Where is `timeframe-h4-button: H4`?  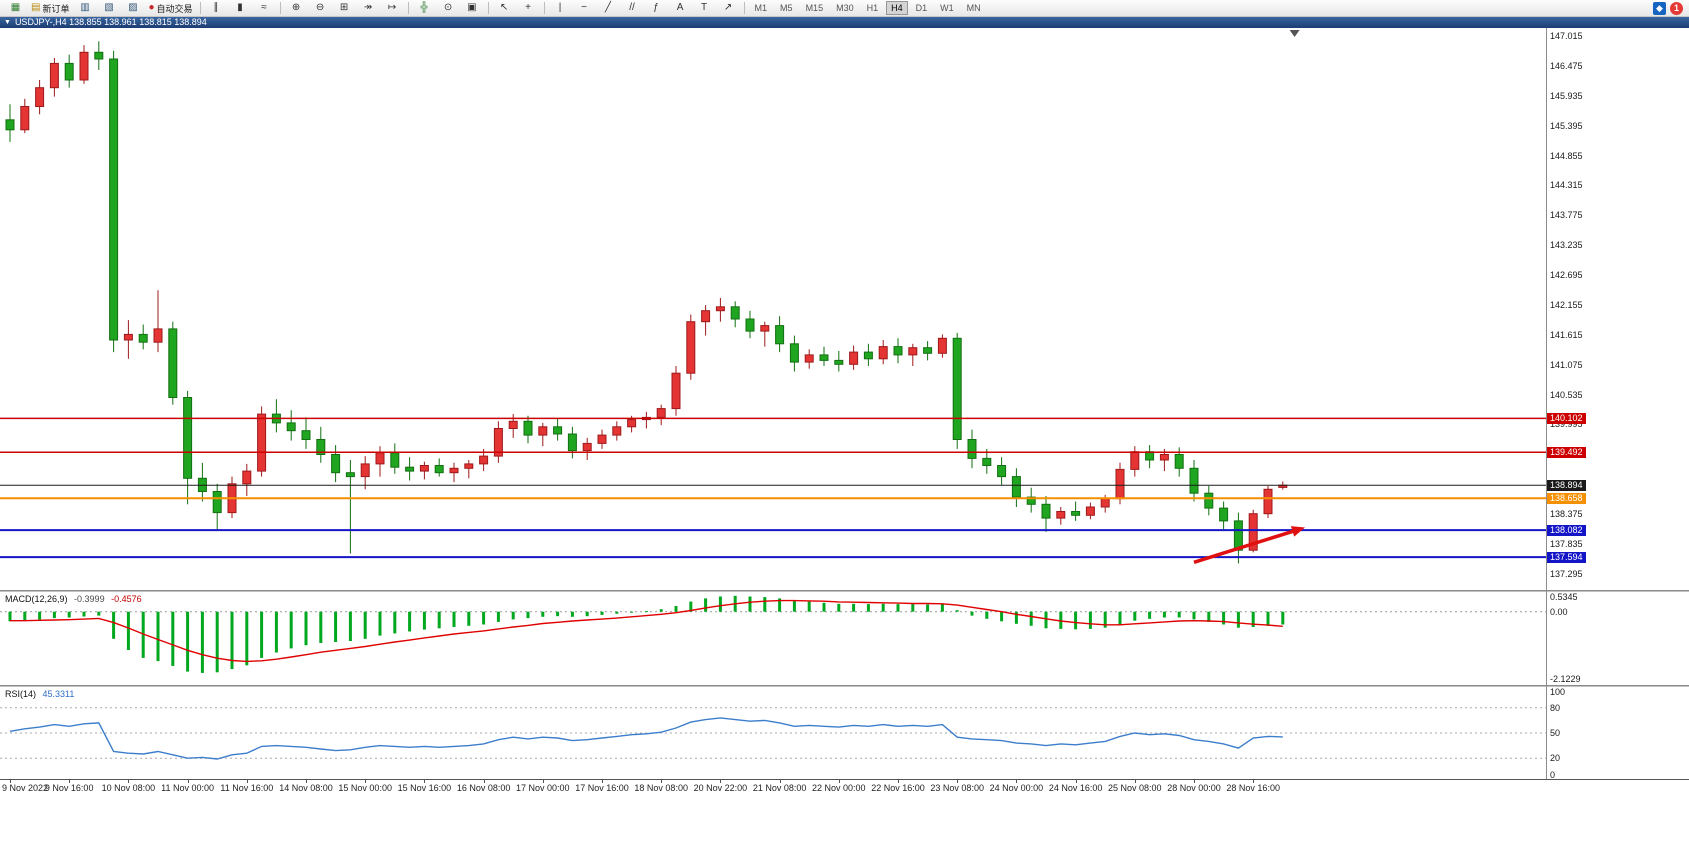 timeframe-h4-button: H4 is located at coordinates (897, 8).